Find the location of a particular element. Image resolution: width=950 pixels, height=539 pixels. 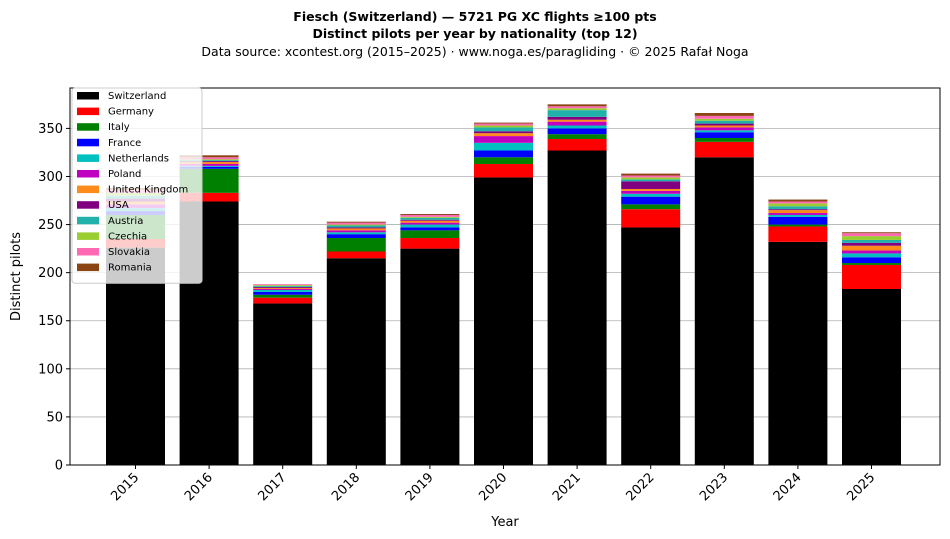

legend-label: Slovakia is located at coordinates (129, 252).